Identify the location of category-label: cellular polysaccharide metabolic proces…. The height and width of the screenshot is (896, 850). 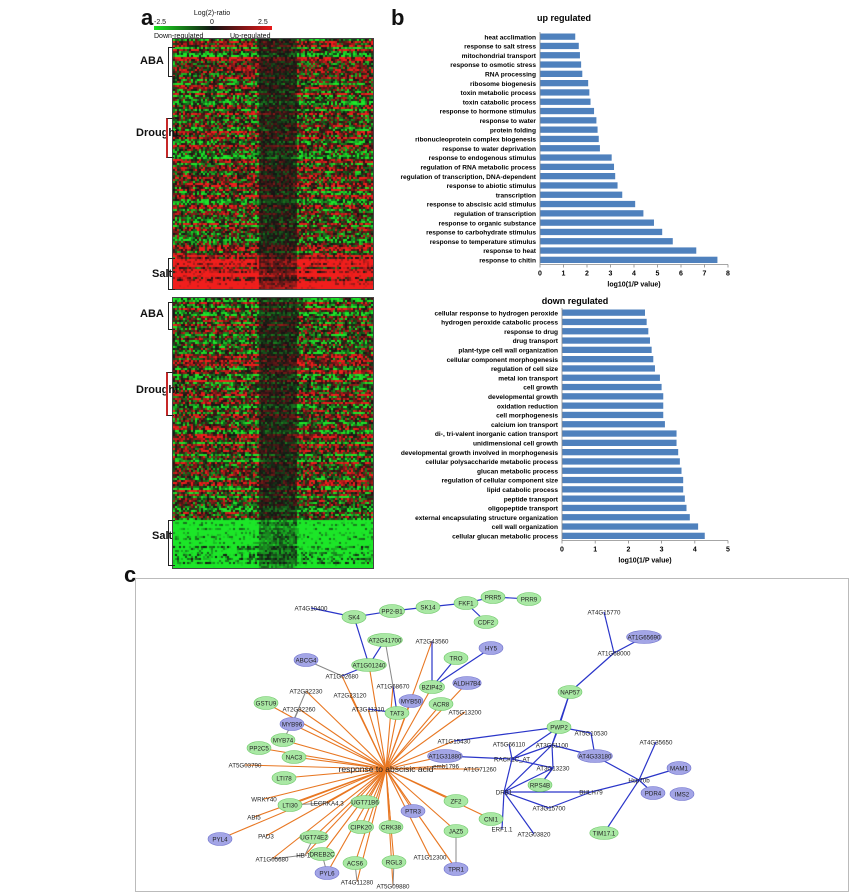
(491, 462).